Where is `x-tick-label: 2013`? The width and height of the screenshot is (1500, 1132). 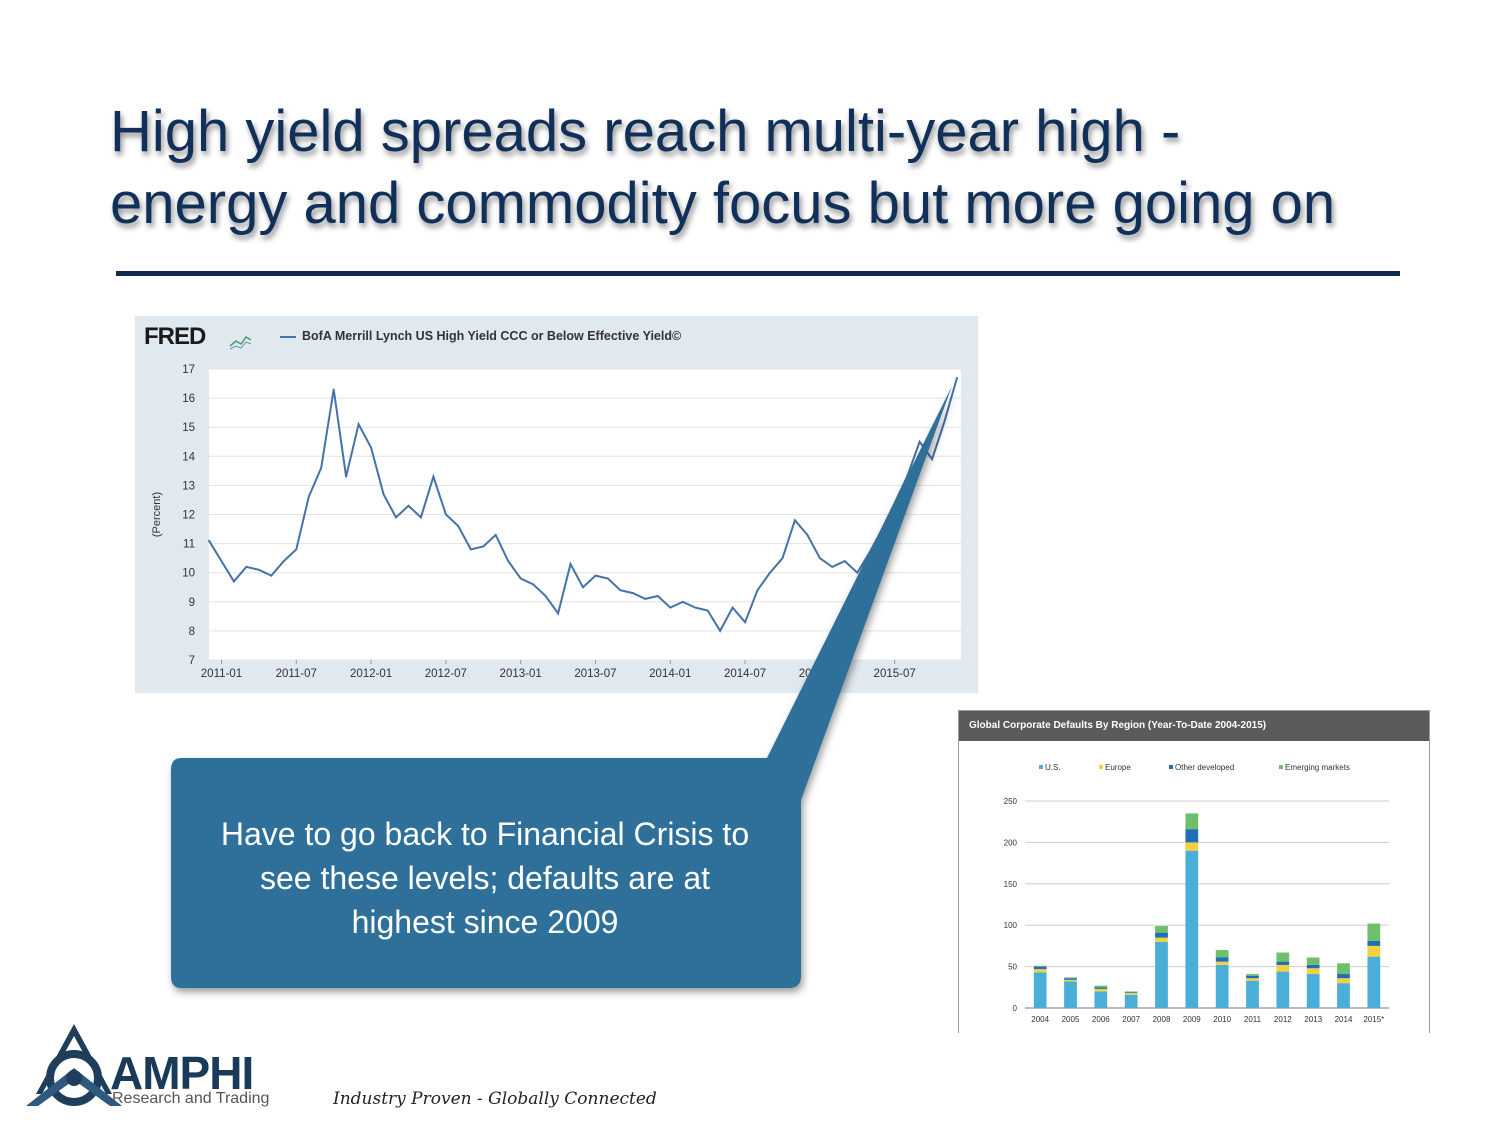 x-tick-label: 2013 is located at coordinates (1313, 1019).